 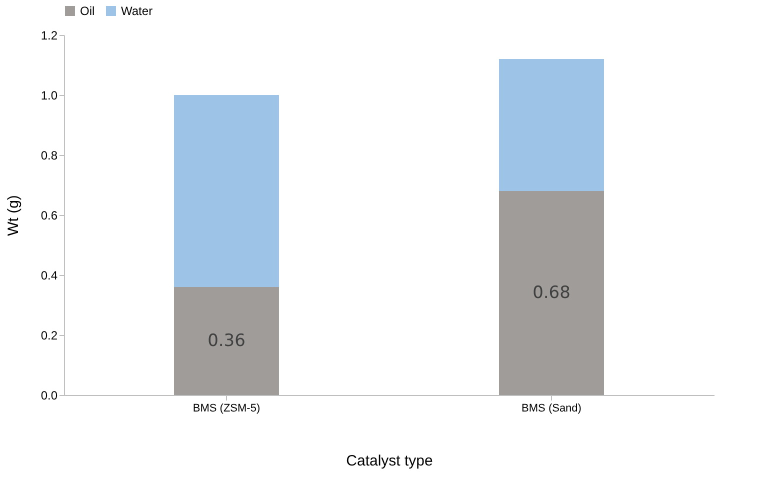 I want to click on y-tick-label: 0.8, so click(x=49, y=155).